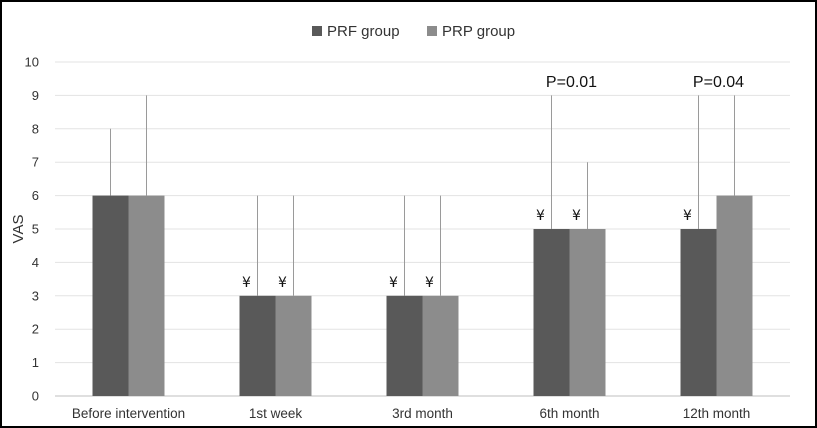 This screenshot has width=817, height=428. Describe the element at coordinates (128, 413) in the screenshot. I see `x-category-label: Before intervention` at that location.